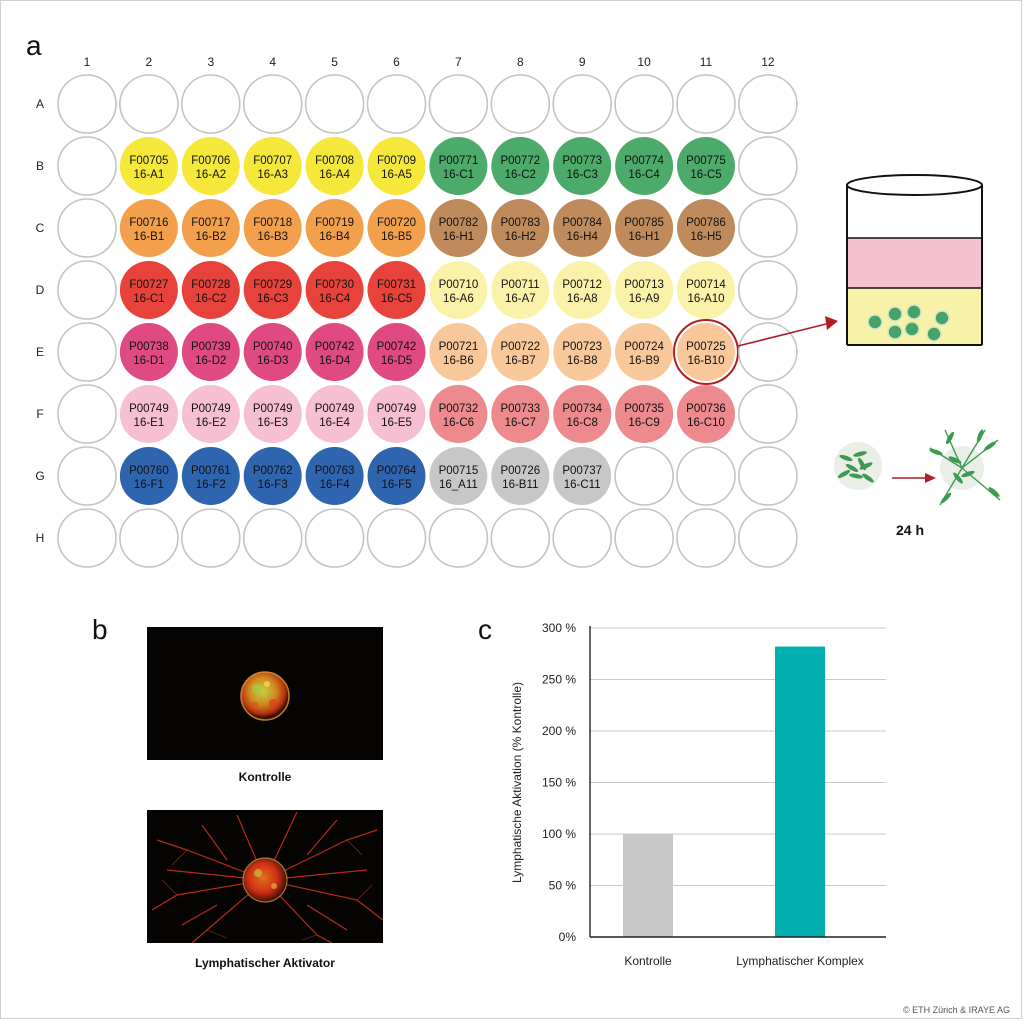  I want to click on column-header: 8, so click(520, 62).